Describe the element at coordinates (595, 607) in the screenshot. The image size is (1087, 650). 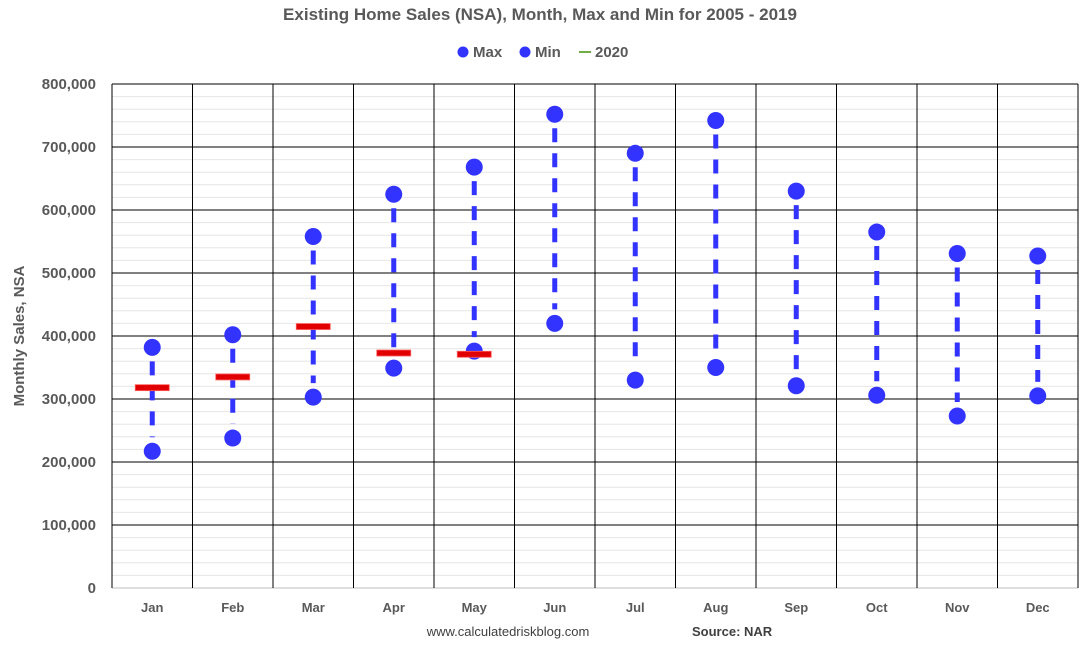
I see `x-axis-ticks: Jan Feb Mar Apr May Jun Jul Aug Sep Oct Nov Dec` at that location.